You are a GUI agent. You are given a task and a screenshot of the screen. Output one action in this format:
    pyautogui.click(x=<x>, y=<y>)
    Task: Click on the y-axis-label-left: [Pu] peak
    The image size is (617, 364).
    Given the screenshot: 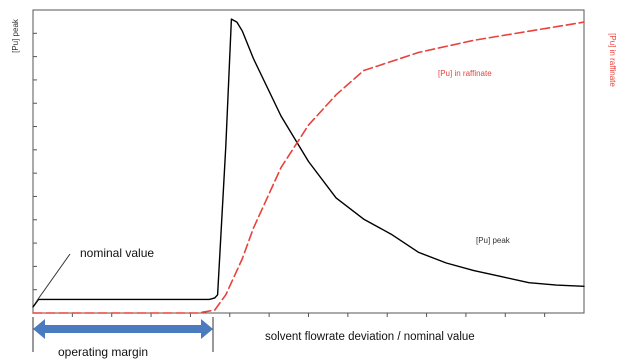 What is the action you would take?
    pyautogui.click(x=15, y=35)
    